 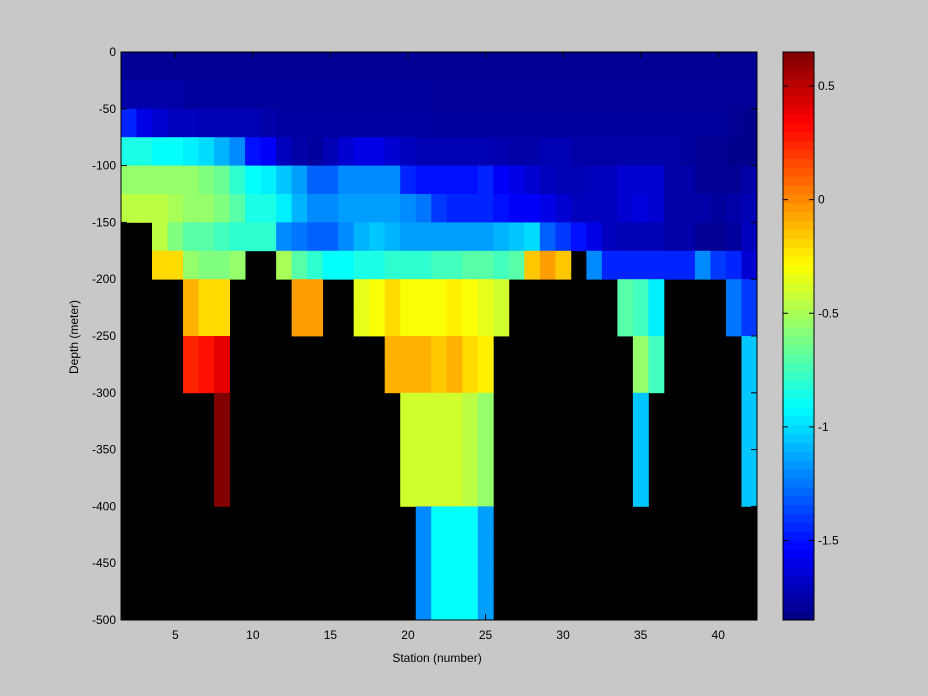 What do you see at coordinates (486, 635) in the screenshot?
I see `x-tick-label: 25` at bounding box center [486, 635].